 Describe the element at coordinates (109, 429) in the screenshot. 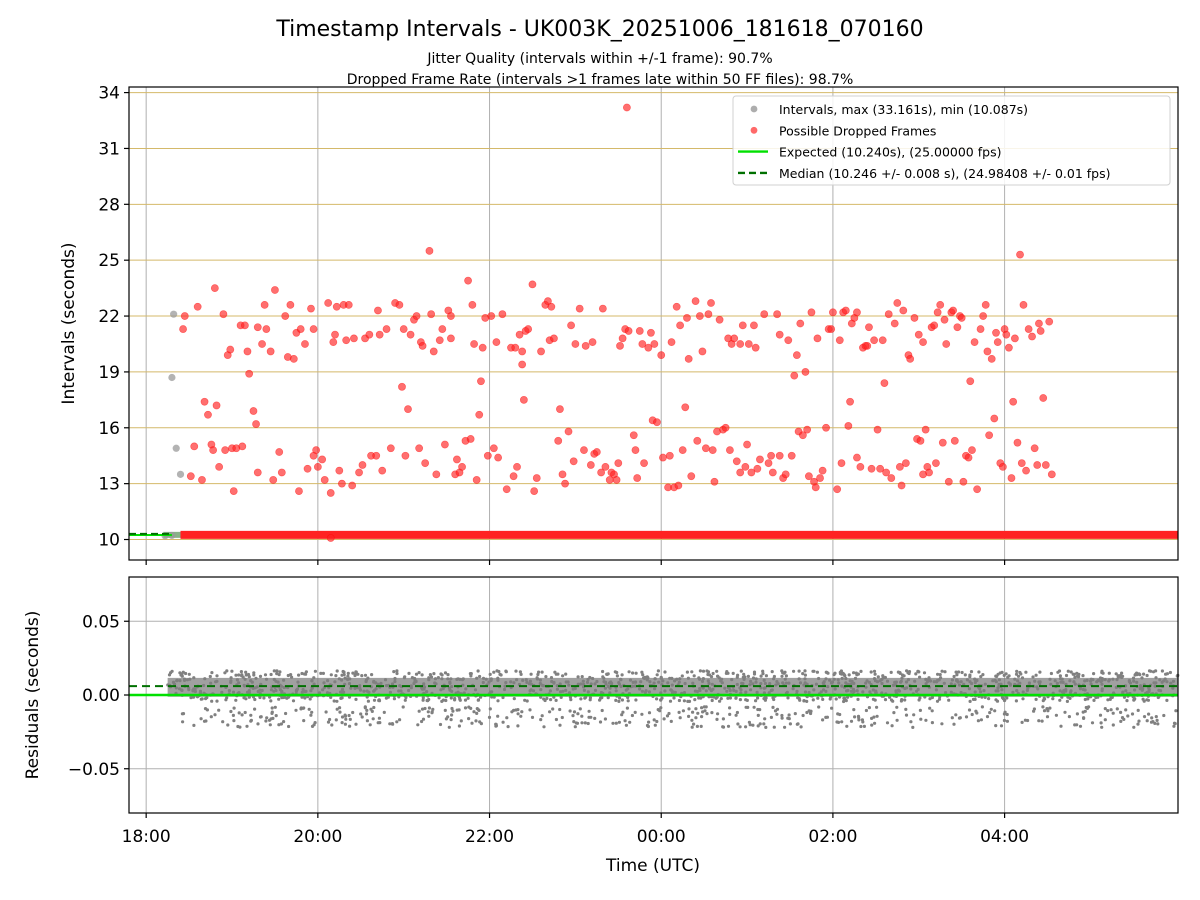

I see `intervals-y-tick-label: 16` at that location.